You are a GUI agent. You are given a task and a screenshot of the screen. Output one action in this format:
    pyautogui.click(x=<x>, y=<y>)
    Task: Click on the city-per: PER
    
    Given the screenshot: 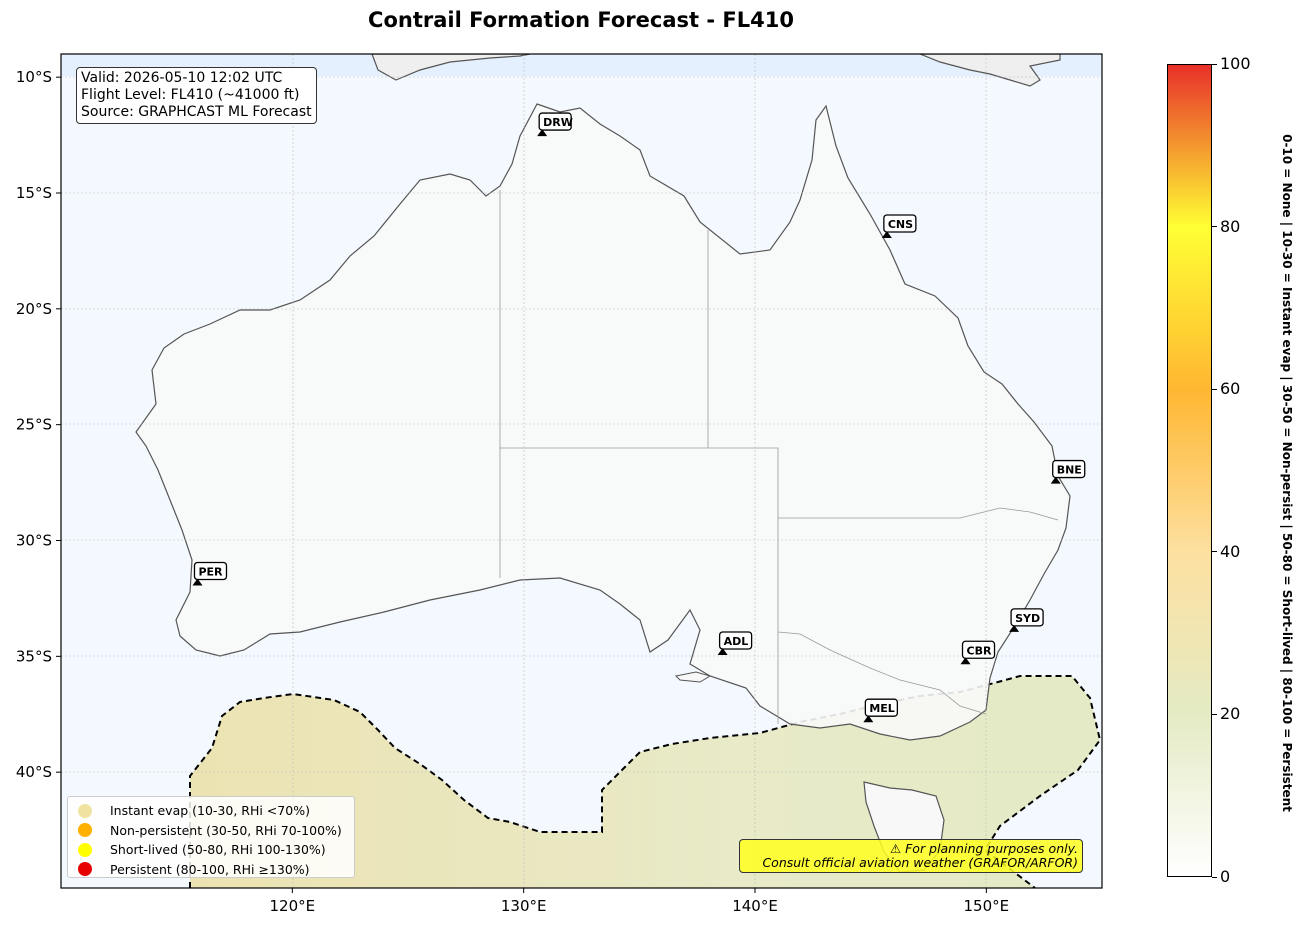 What is the action you would take?
    pyautogui.click(x=210, y=573)
    